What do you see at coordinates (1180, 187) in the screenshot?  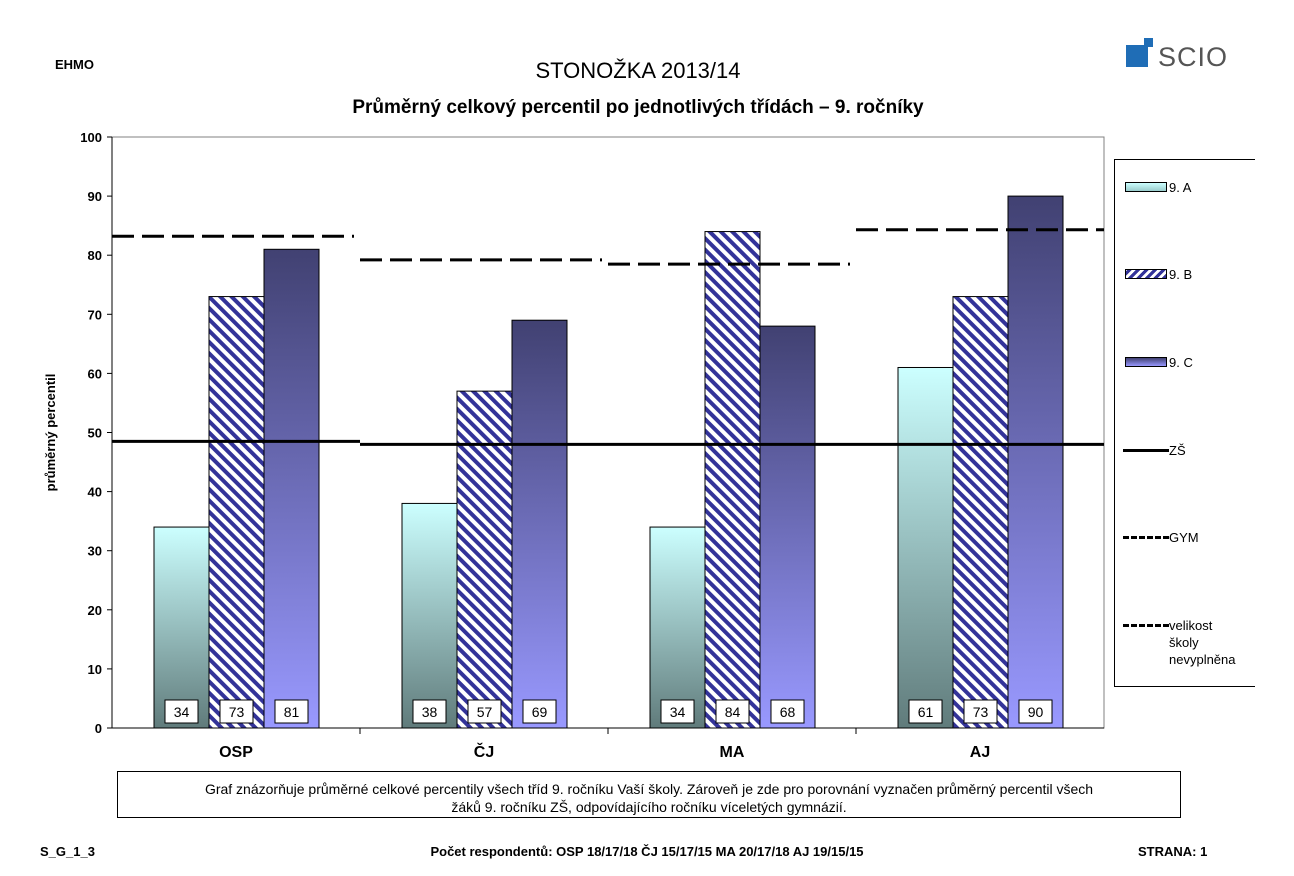 I see `legend-label-9a: 9. A` at bounding box center [1180, 187].